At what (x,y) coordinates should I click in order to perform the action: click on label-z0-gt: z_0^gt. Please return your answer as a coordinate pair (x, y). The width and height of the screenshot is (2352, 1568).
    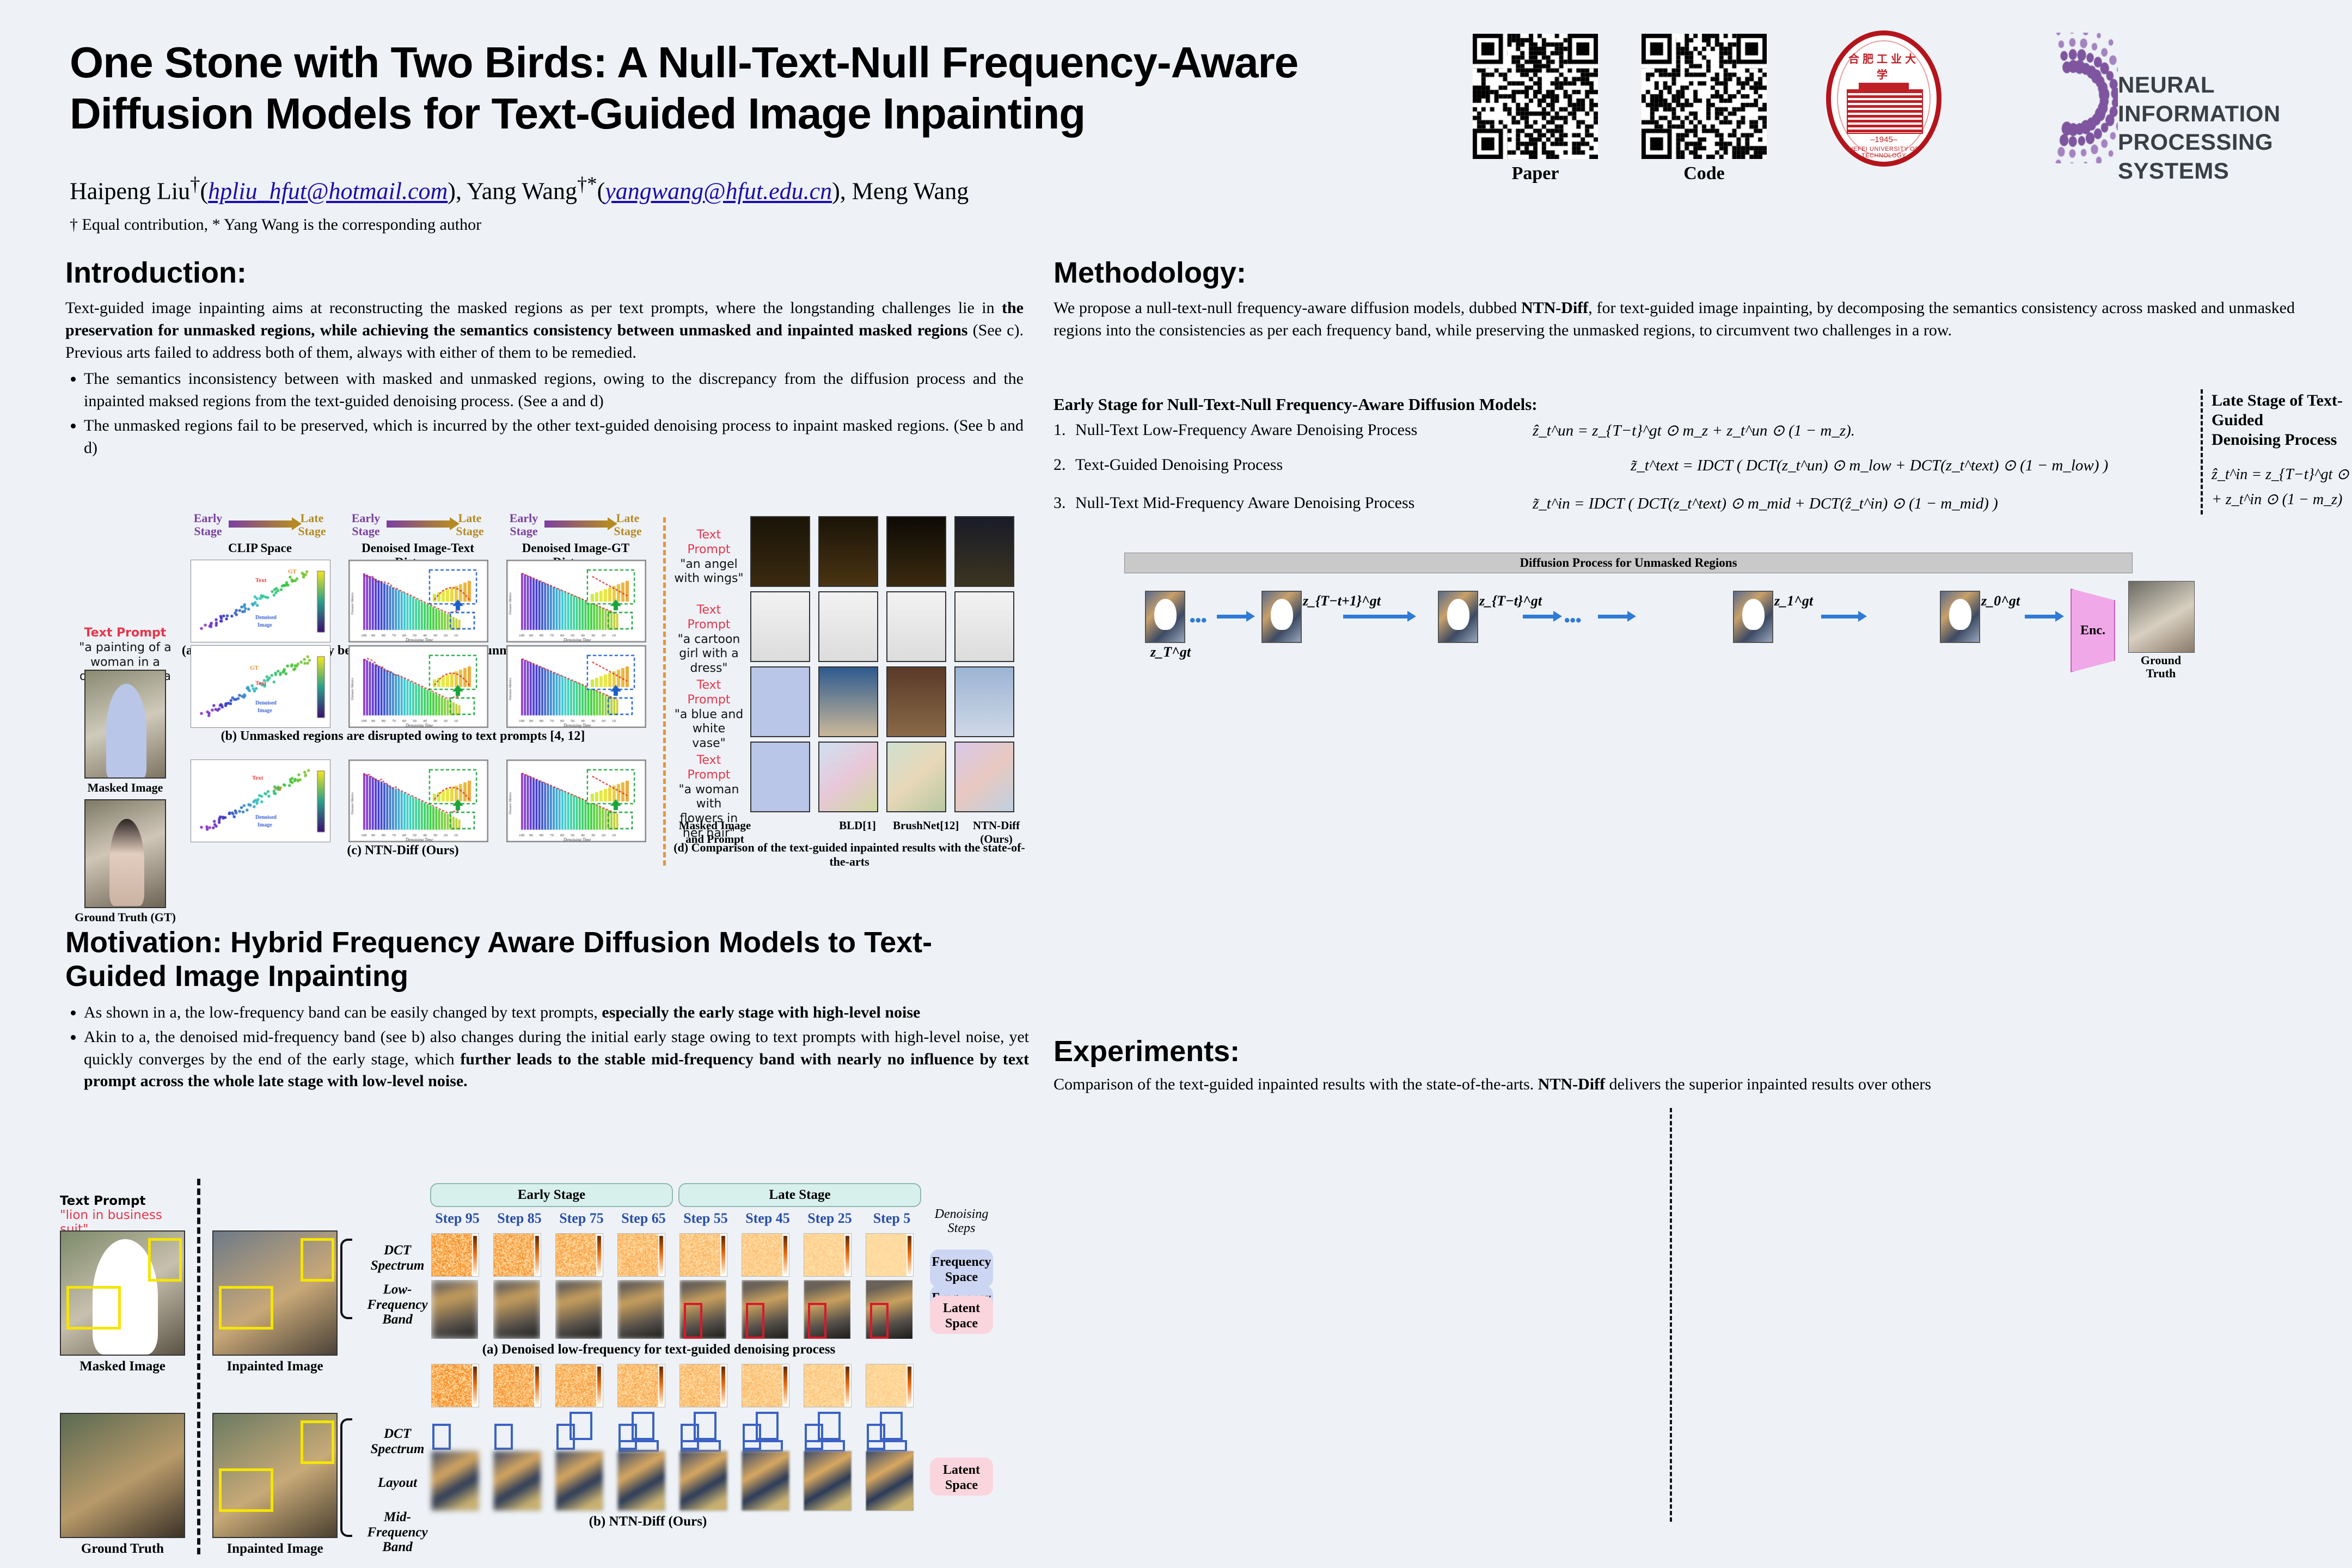
    Looking at the image, I should click on (2000, 601).